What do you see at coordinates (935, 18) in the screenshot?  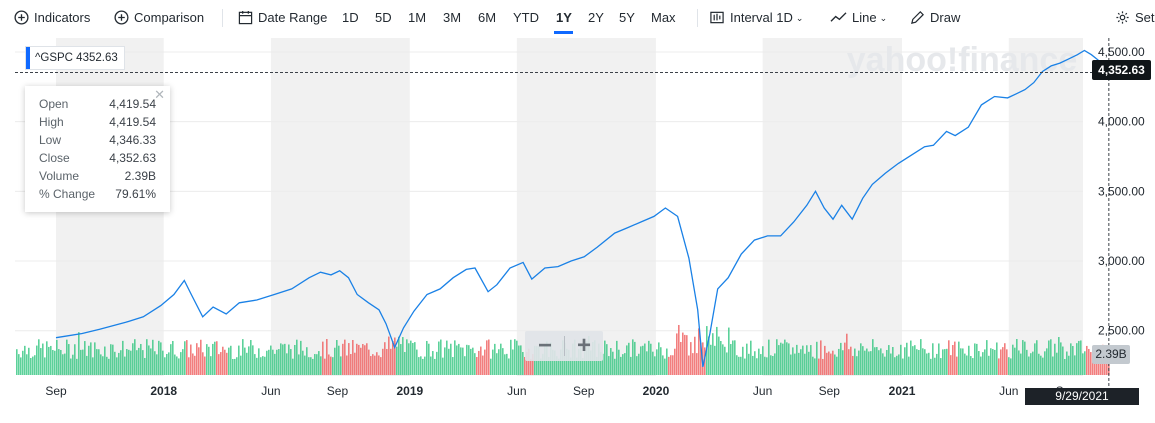 I see `draw-button: Draw` at bounding box center [935, 18].